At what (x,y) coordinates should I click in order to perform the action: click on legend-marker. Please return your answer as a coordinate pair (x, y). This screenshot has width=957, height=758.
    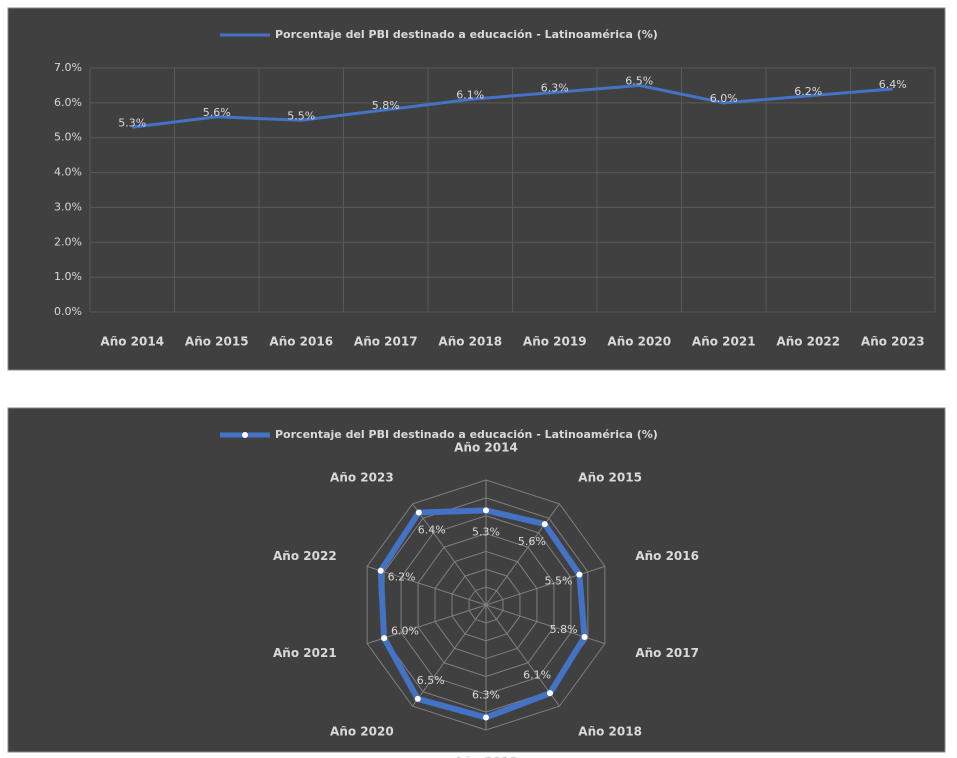
    Looking at the image, I should click on (245, 435).